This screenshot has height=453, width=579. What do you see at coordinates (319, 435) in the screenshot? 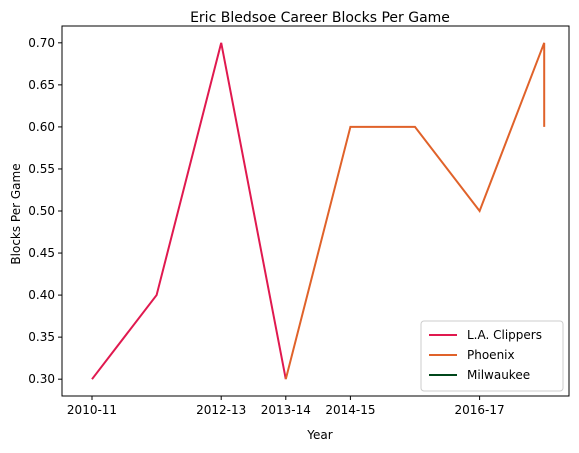
I see `x-axis-label: Year` at bounding box center [319, 435].